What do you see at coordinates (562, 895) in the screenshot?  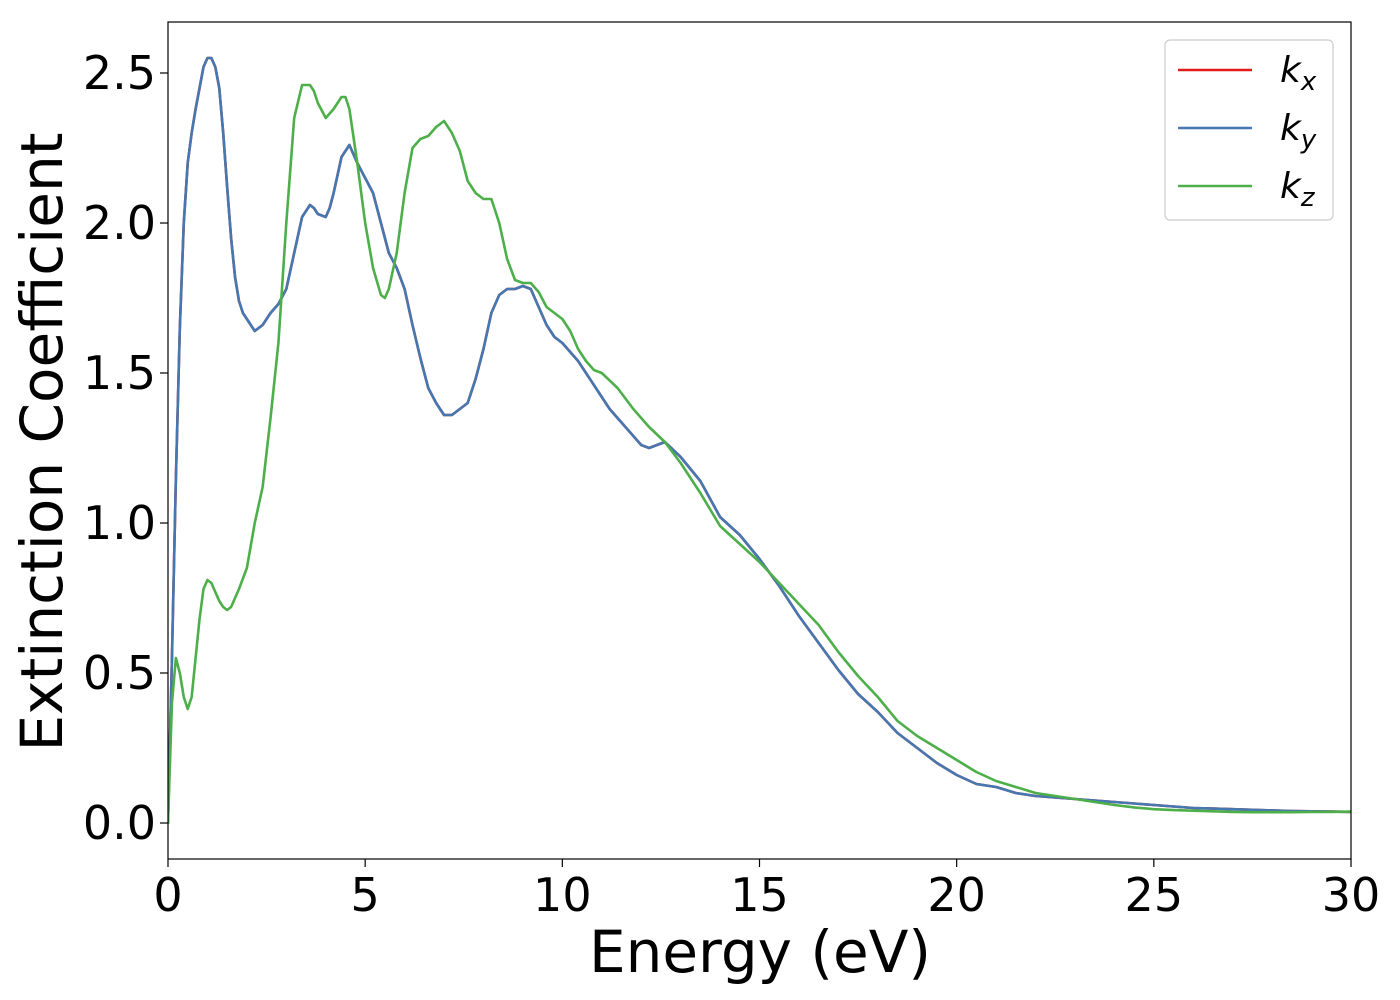 I see `x-tick-label: 10` at bounding box center [562, 895].